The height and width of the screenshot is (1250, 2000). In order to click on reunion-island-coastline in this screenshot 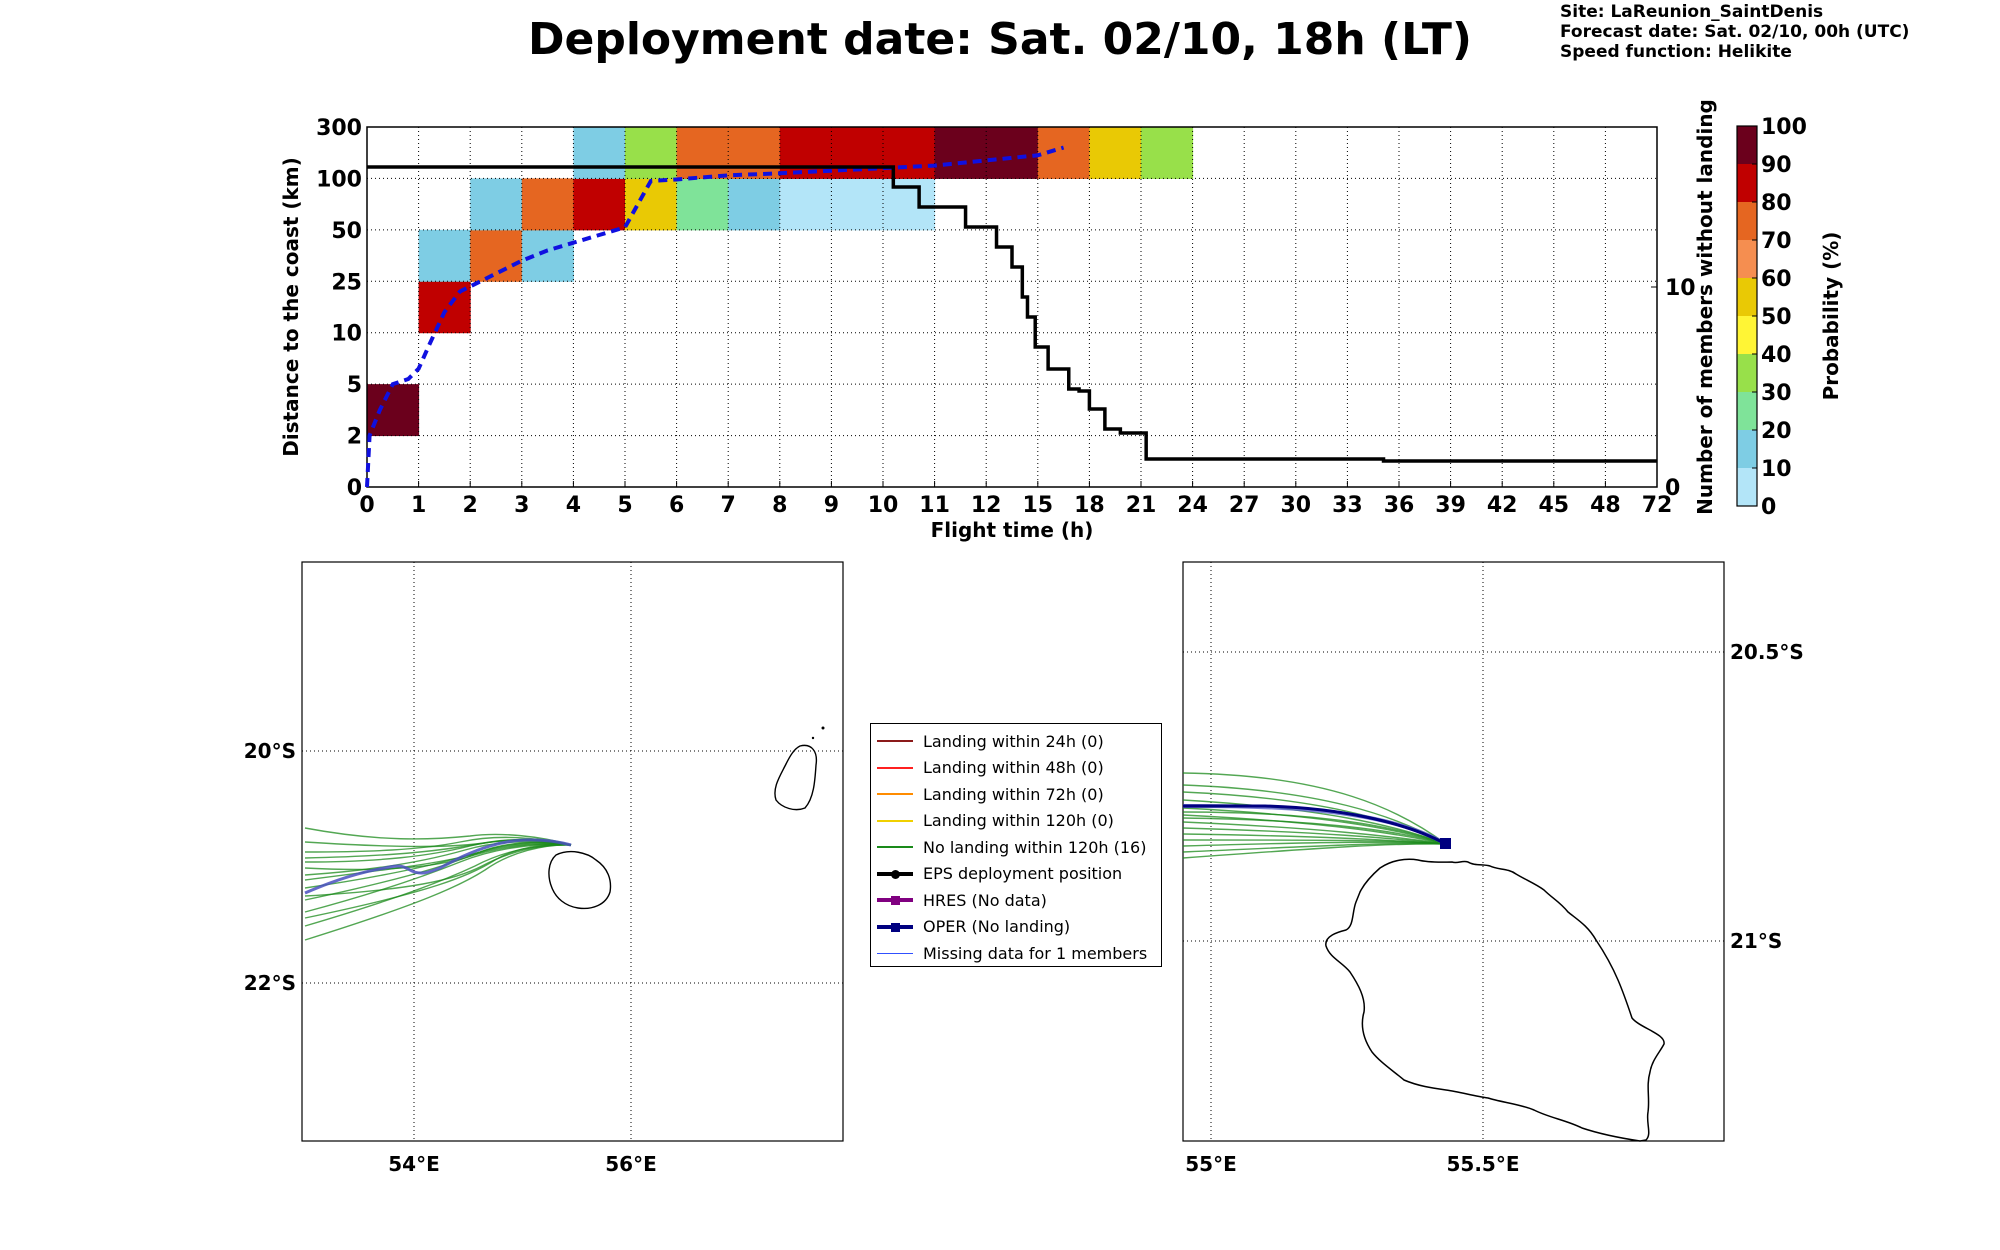, I will do `click(1495, 1000)`.